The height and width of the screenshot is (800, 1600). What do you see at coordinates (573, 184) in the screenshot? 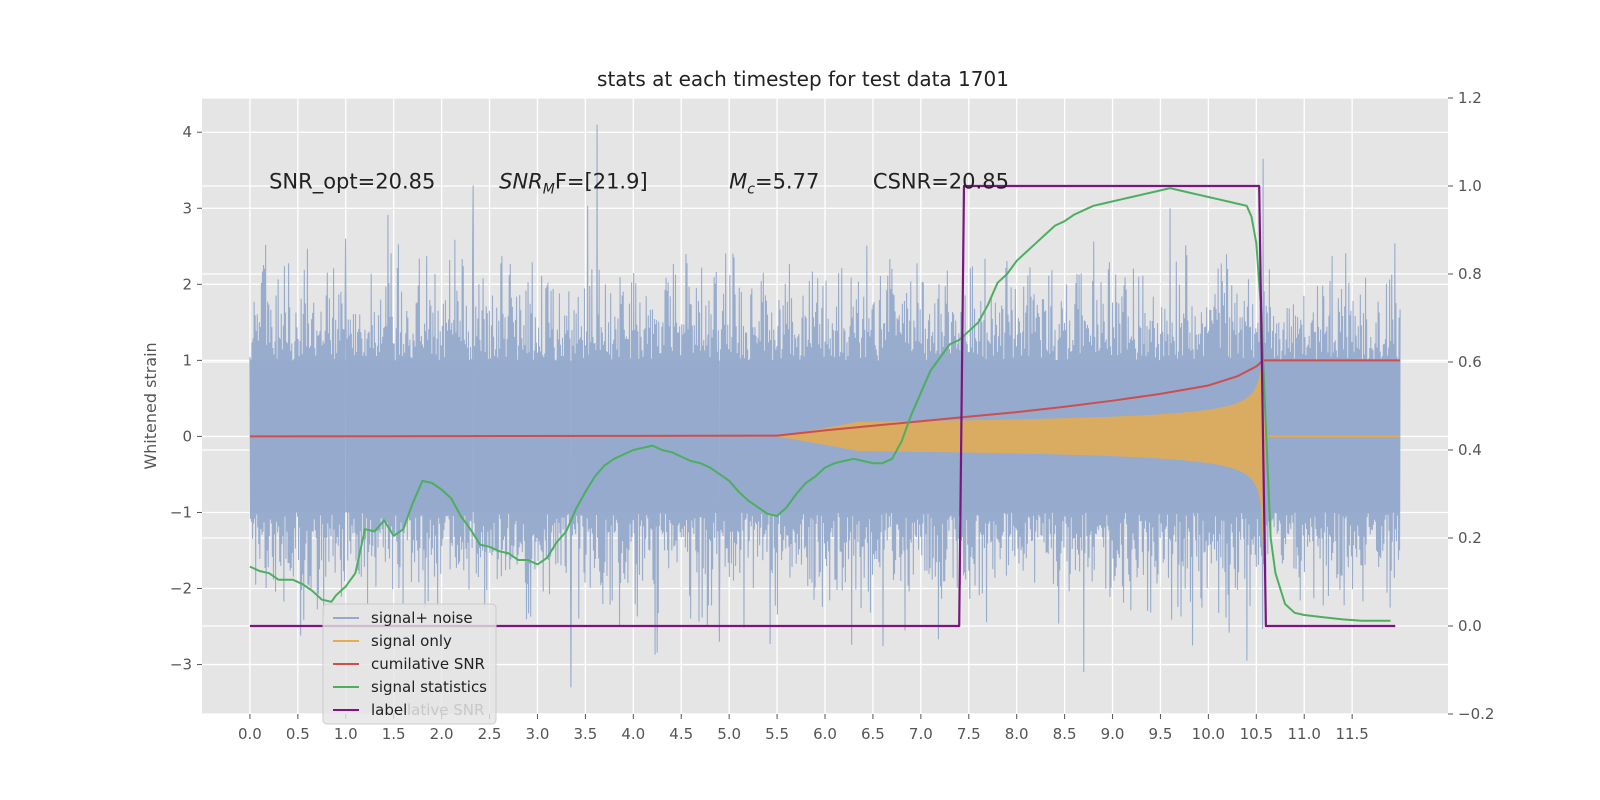
I see `annotation-1: SNRMF=[21.9]` at bounding box center [573, 184].